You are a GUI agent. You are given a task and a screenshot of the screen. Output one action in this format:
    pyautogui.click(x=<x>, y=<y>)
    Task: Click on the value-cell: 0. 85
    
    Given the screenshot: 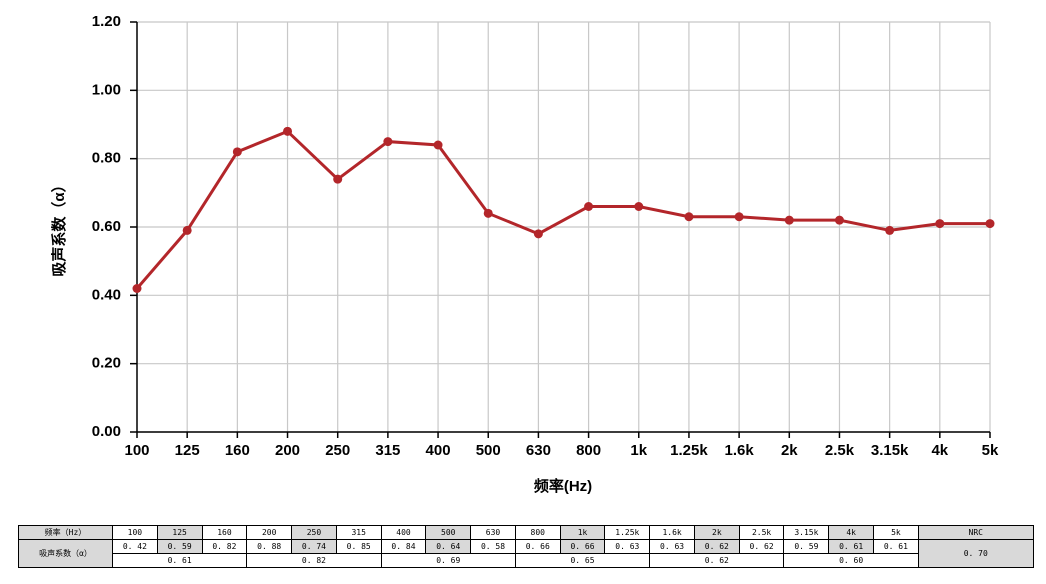 What is the action you would take?
    pyautogui.click(x=358, y=546)
    